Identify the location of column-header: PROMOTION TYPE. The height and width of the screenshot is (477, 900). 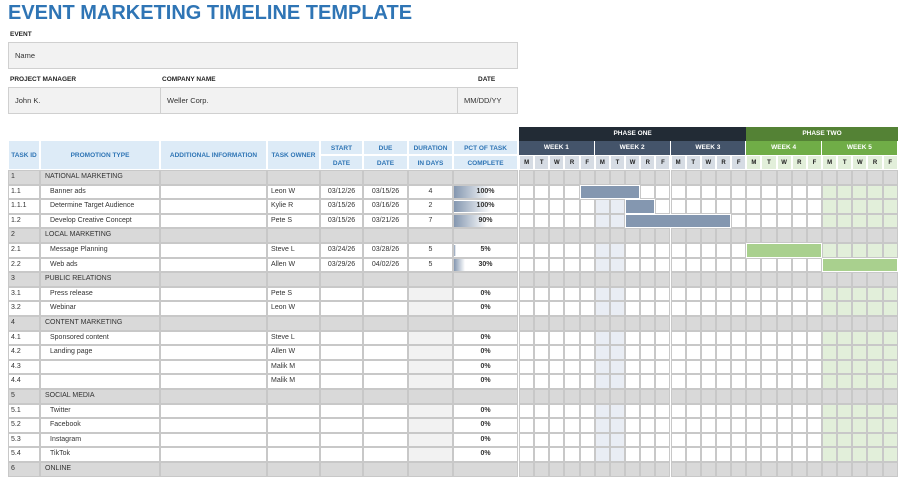
(100, 155).